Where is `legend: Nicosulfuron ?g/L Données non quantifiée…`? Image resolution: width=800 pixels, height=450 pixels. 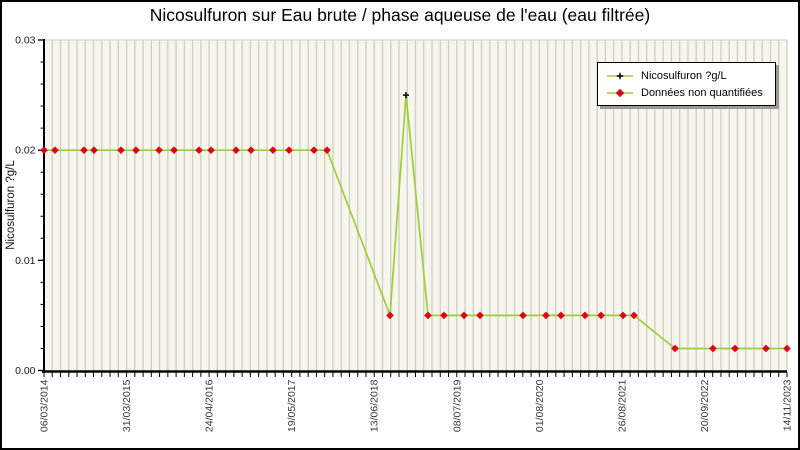 legend: Nicosulfuron ?g/L Données non quantifiée… is located at coordinates (686, 84).